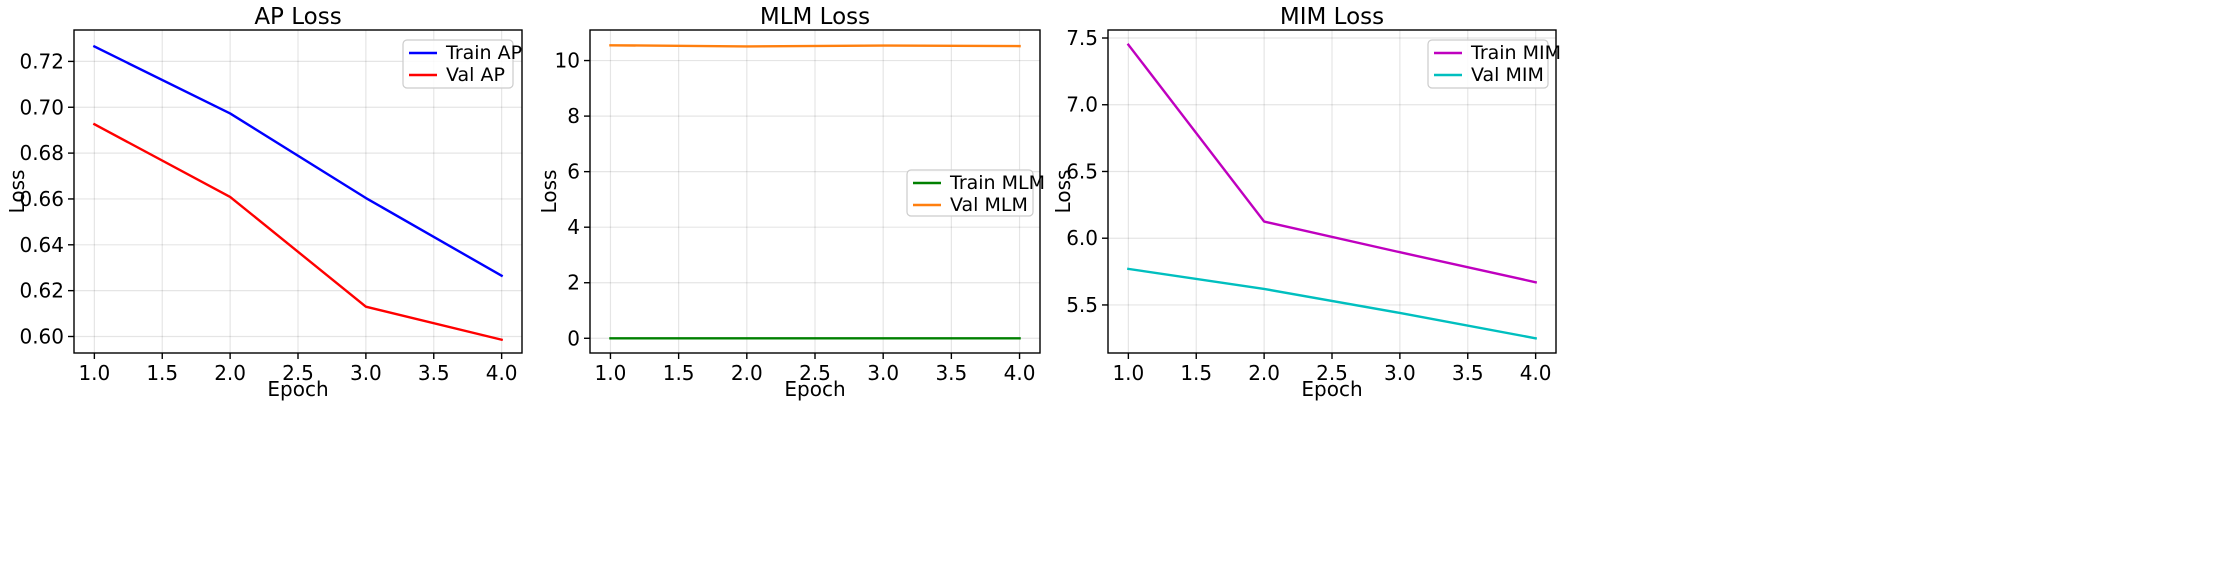  I want to click on legend-label: Train MIM, so click(1515, 53).